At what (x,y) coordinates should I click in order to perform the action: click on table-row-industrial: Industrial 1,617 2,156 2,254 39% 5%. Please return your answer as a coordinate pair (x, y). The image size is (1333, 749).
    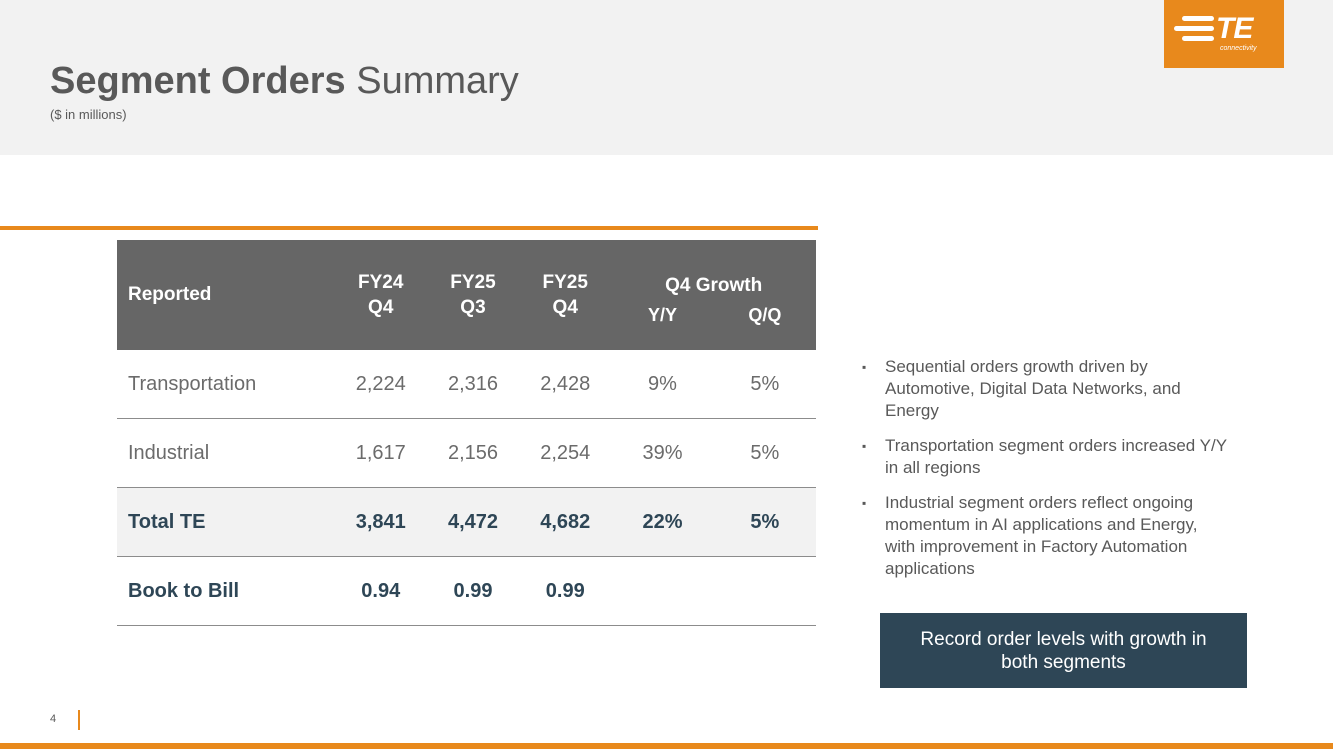
    Looking at the image, I should click on (466, 453).